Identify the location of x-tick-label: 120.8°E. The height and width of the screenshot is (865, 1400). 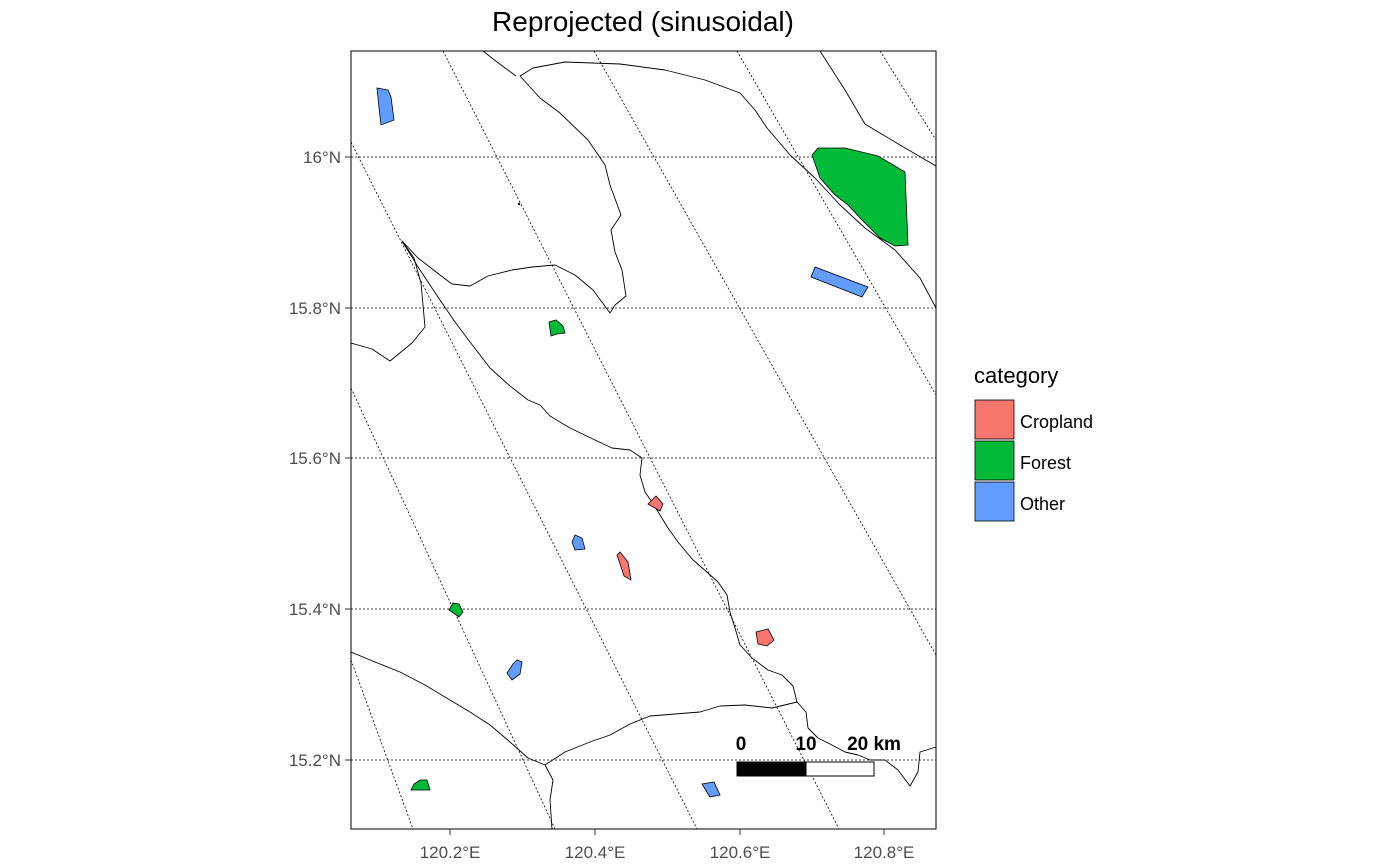
(884, 852).